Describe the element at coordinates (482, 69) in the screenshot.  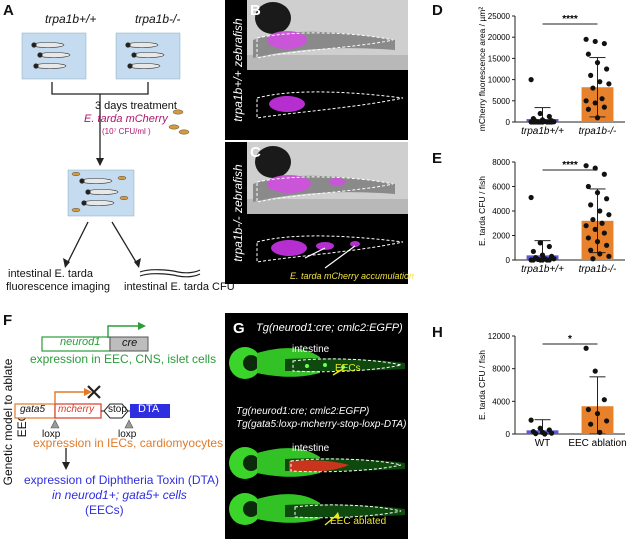
I see `y-axis-label: mCherry fluorescence area / µm²` at that location.